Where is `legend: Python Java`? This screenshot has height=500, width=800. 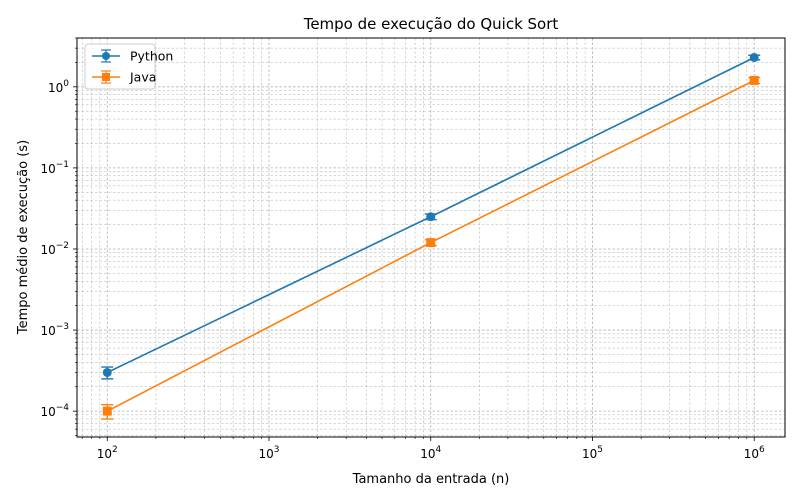 legend: Python Java is located at coordinates (128, 66).